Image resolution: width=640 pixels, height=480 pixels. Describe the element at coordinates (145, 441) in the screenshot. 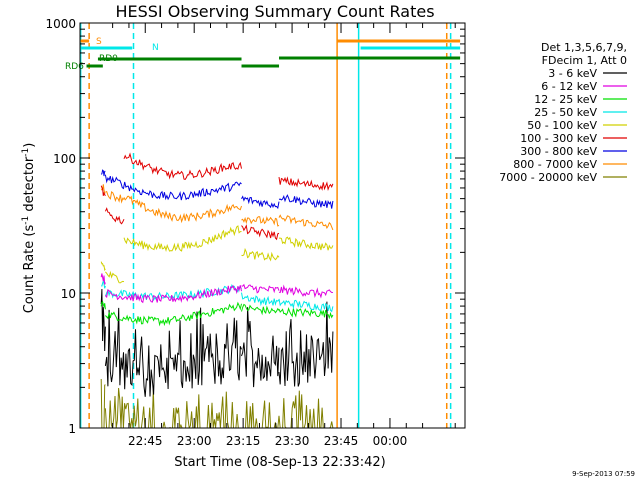

I see `x-tick-label: 22:45` at that location.